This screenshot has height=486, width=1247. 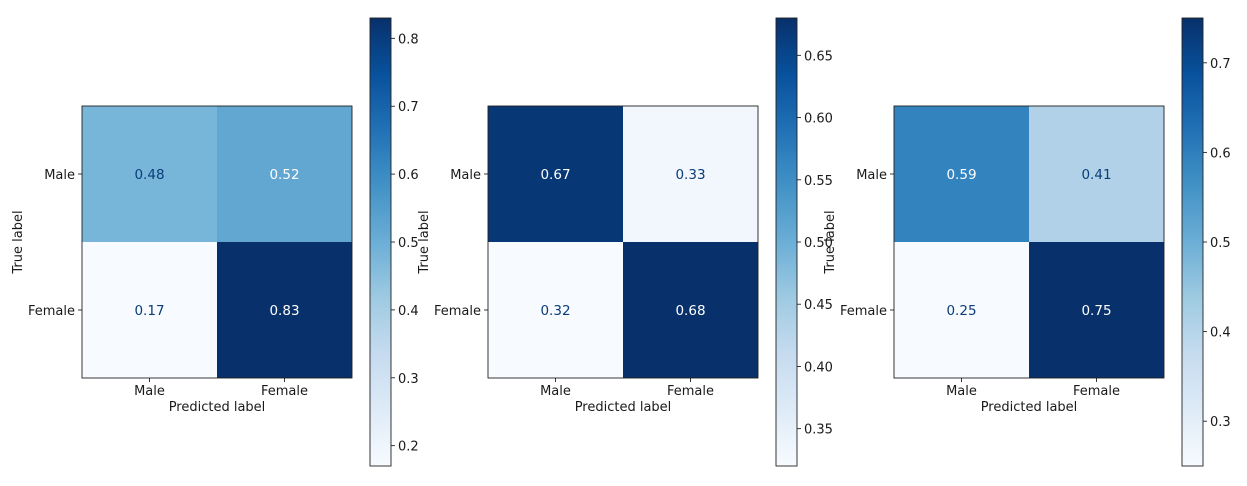 What do you see at coordinates (818, 243) in the screenshot?
I see `colorbar-tick-label: 0.50` at bounding box center [818, 243].